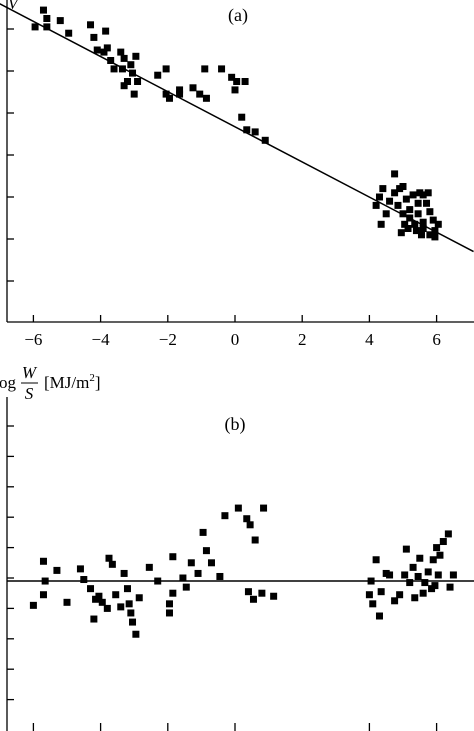  Describe the element at coordinates (101, 339) in the screenshot. I see `panel-a-x-tick-label: −4` at that location.